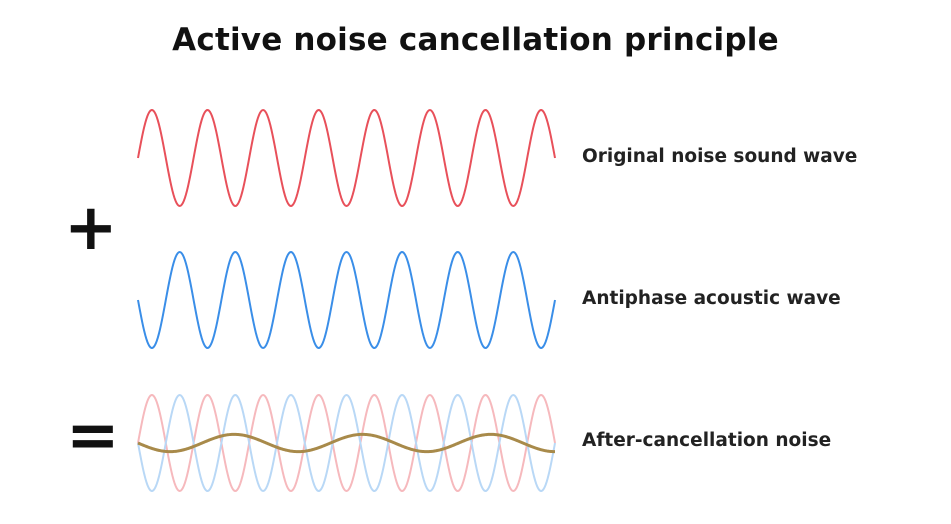 This screenshot has height=524, width=951. I want to click on original-noise-wave-faint, so click(346, 443).